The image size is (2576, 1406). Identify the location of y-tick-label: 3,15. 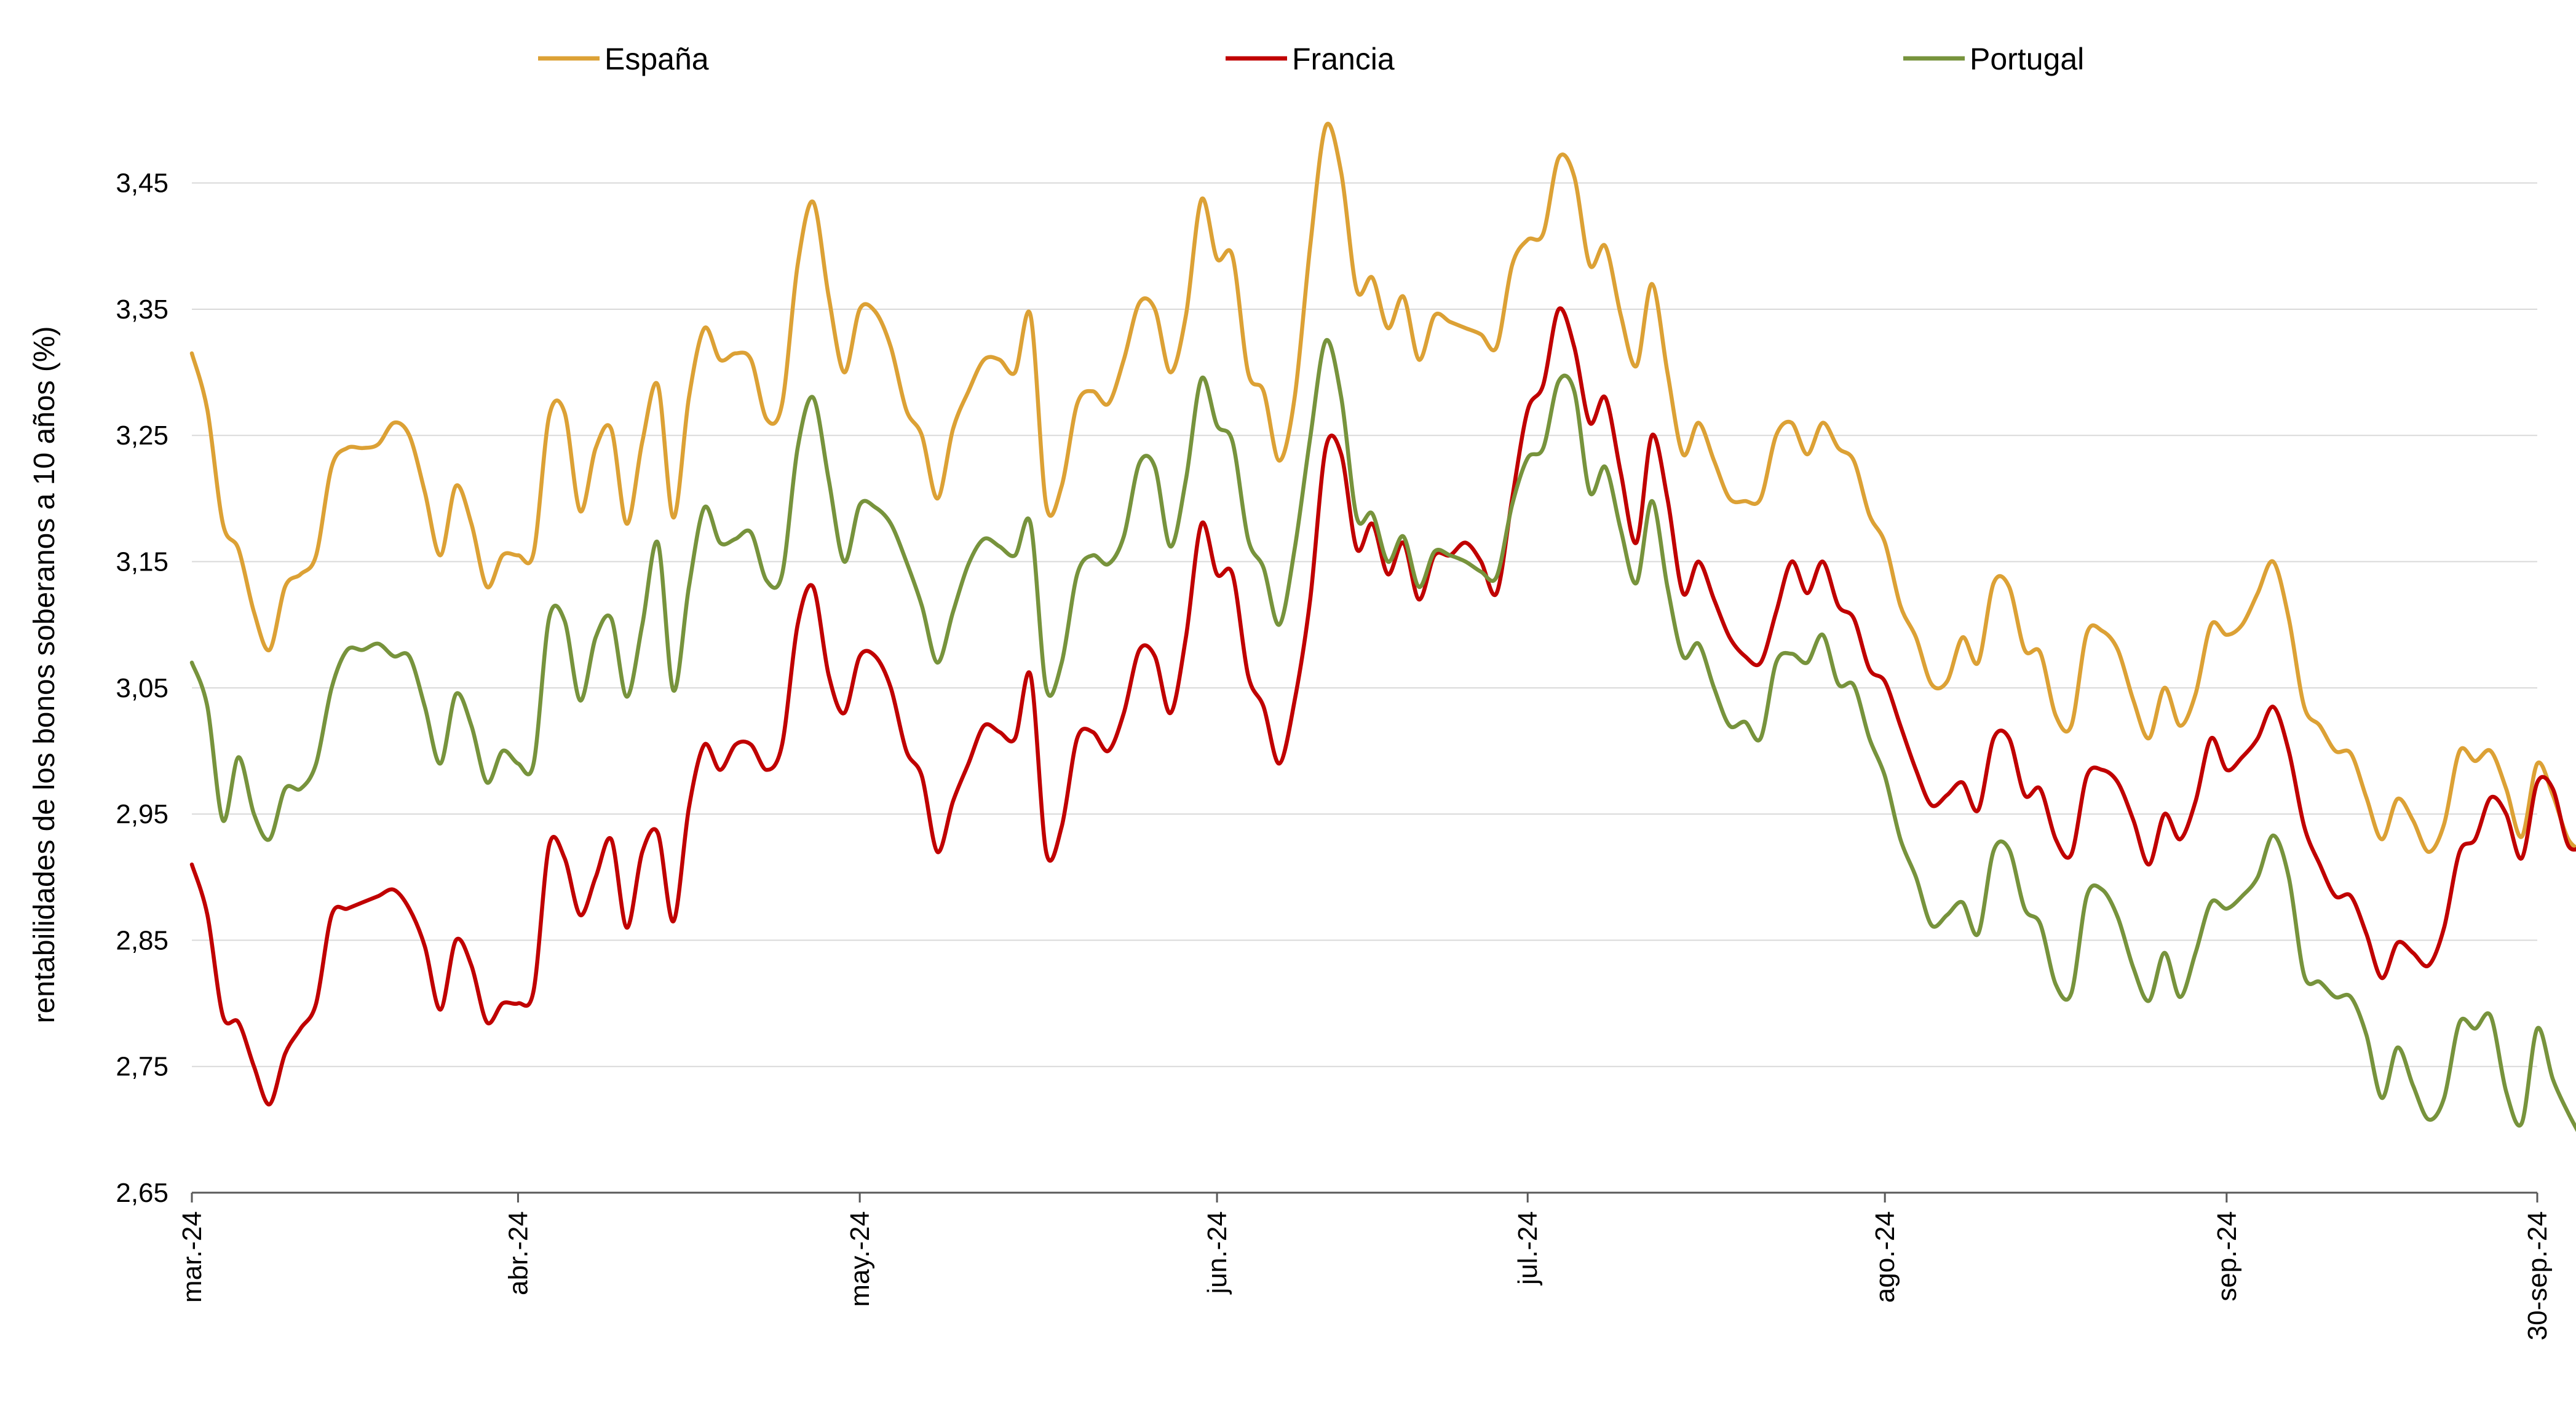
(142, 562).